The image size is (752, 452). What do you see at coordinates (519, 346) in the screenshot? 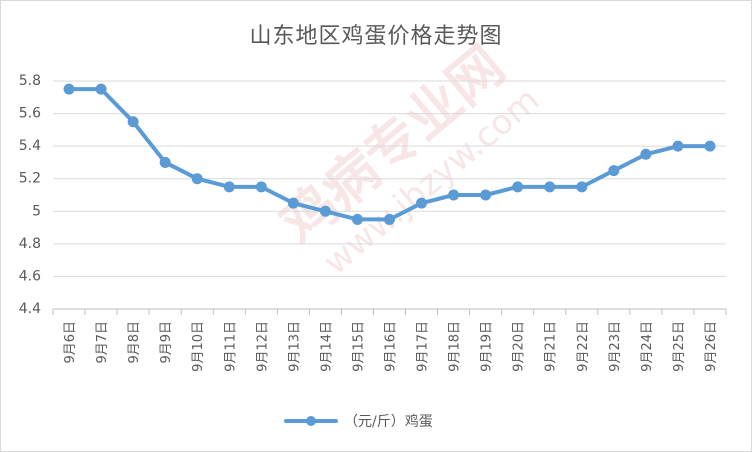
I see `x-tick-label: 9月20日` at bounding box center [519, 346].